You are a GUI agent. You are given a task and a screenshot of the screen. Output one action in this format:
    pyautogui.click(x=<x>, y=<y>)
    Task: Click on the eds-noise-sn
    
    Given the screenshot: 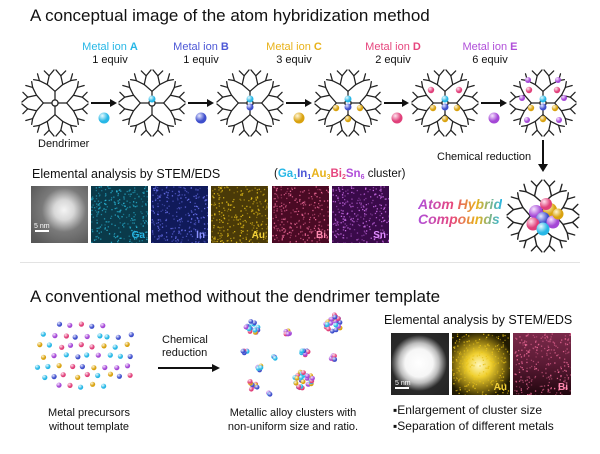 What is the action you would take?
    pyautogui.click(x=360, y=214)
    